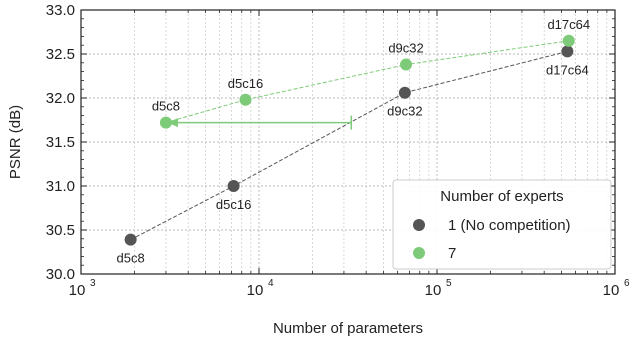  I want to click on y-tick-label: 32.0, so click(60, 98).